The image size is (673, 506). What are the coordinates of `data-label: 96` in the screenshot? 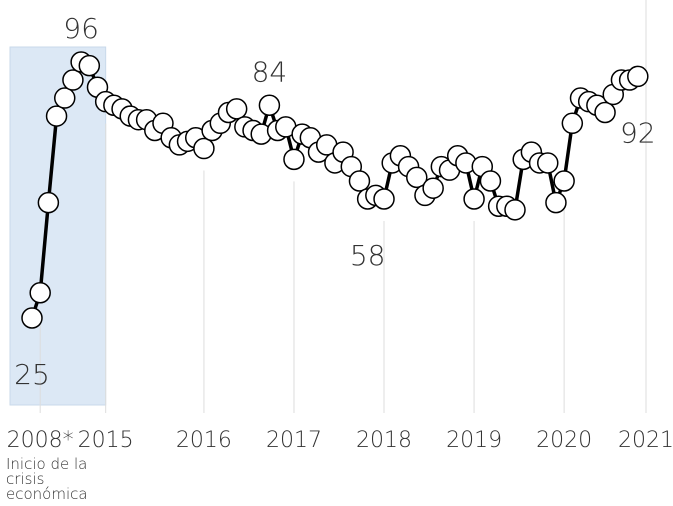 It's located at (81, 28).